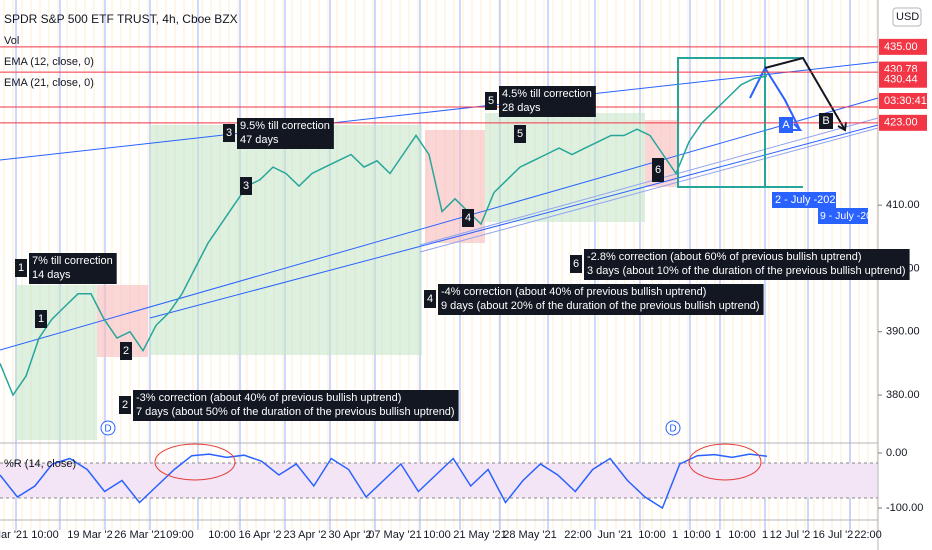 The width and height of the screenshot is (932, 550). Describe the element at coordinates (259, 535) in the screenshot. I see `x-tick-label: 16 Apr '2` at that location.